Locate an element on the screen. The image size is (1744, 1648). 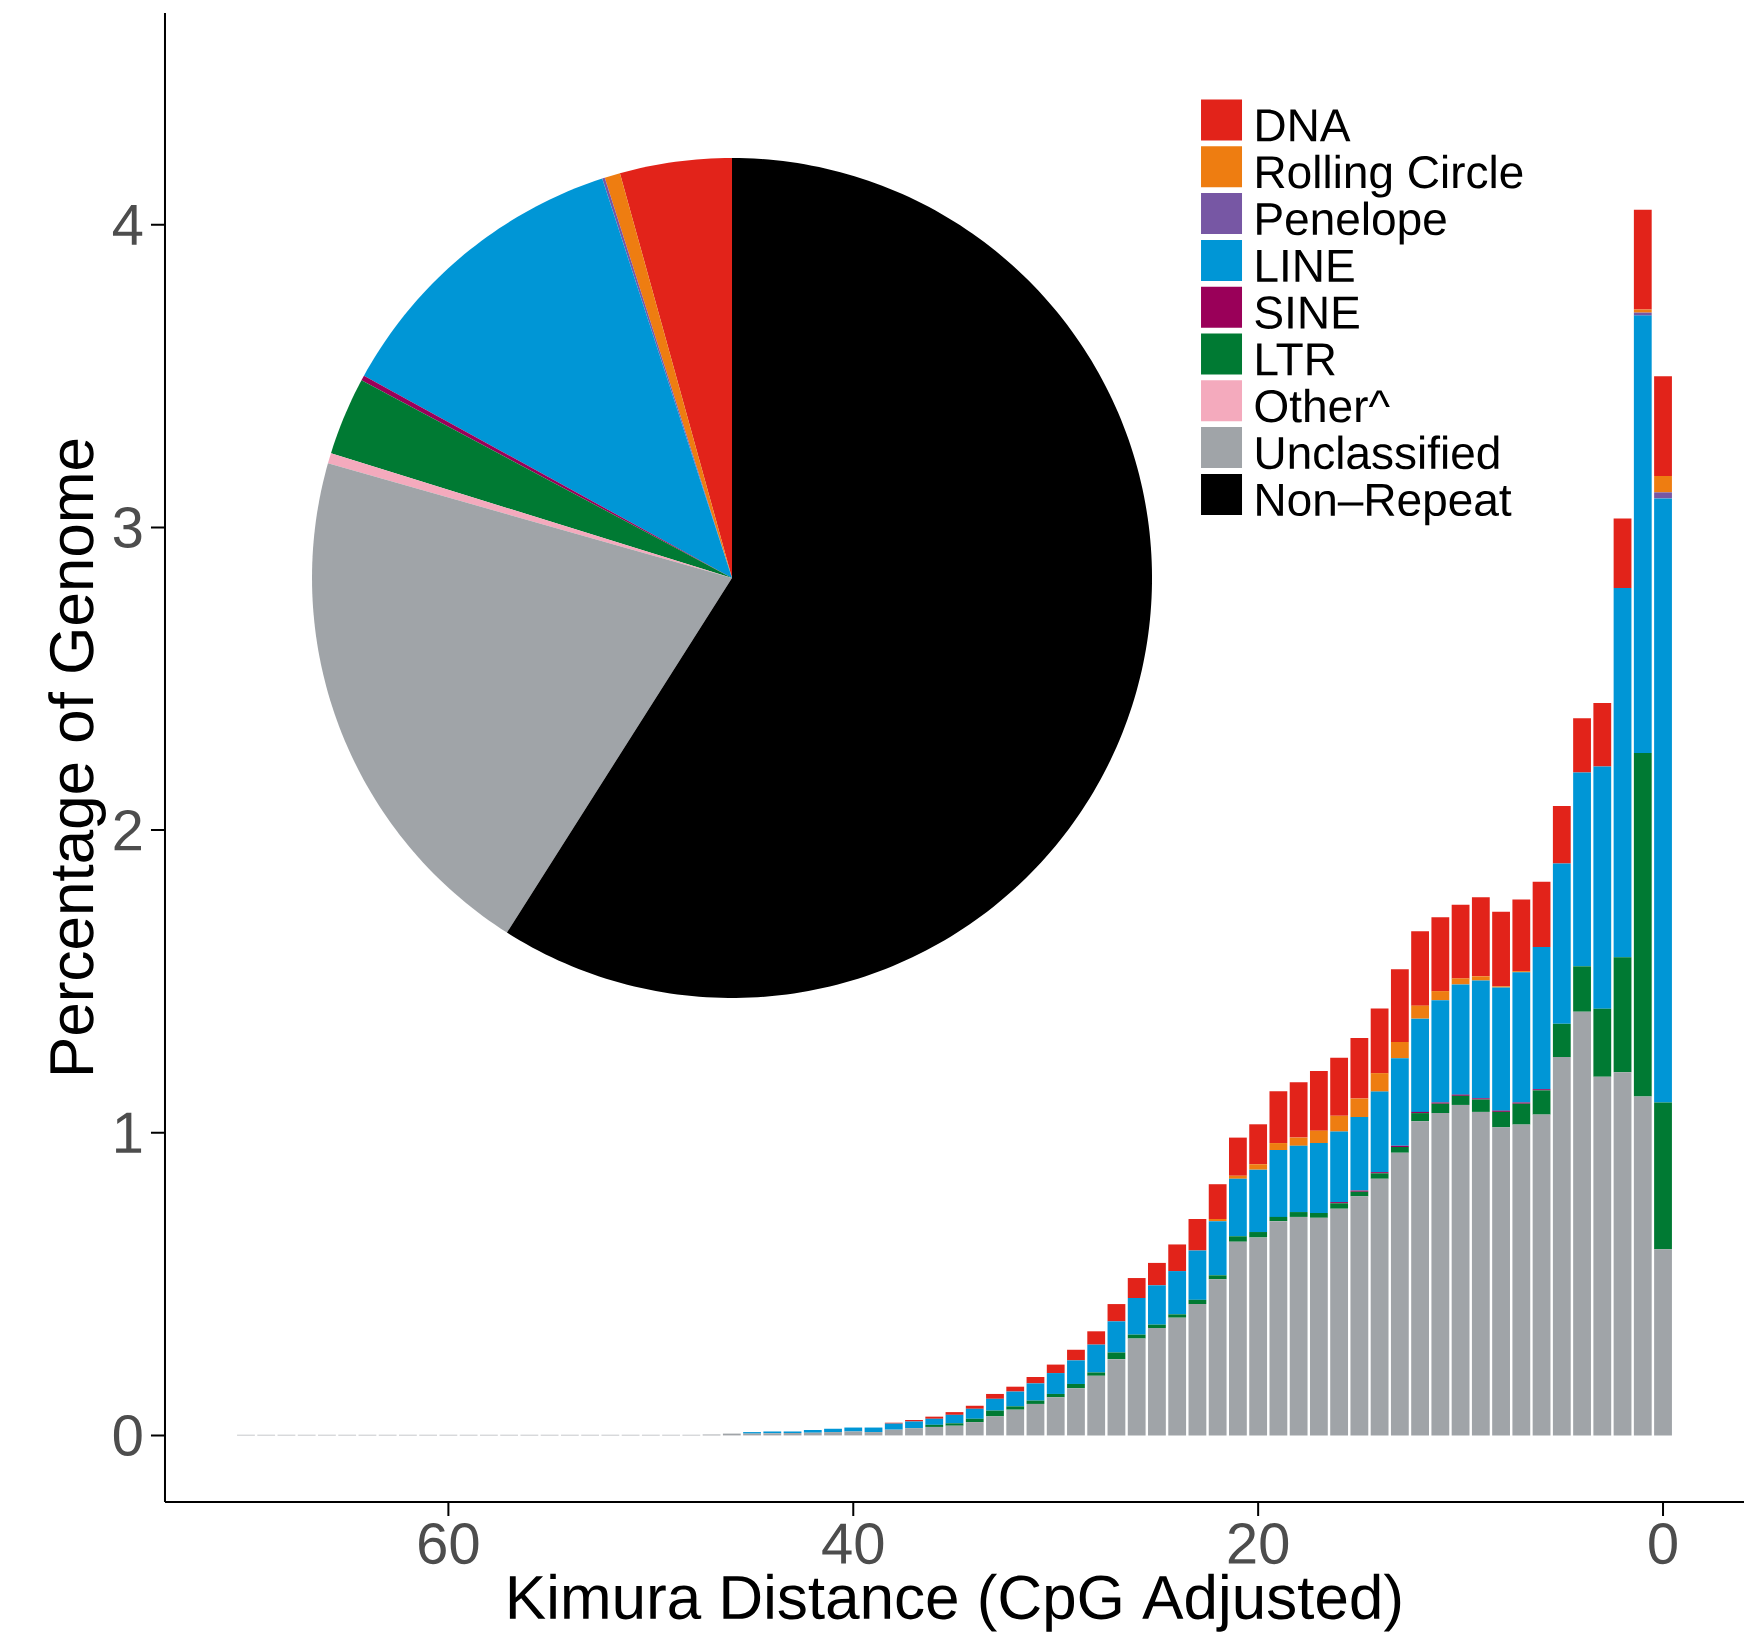
legend-label: SINE is located at coordinates (1307, 312).